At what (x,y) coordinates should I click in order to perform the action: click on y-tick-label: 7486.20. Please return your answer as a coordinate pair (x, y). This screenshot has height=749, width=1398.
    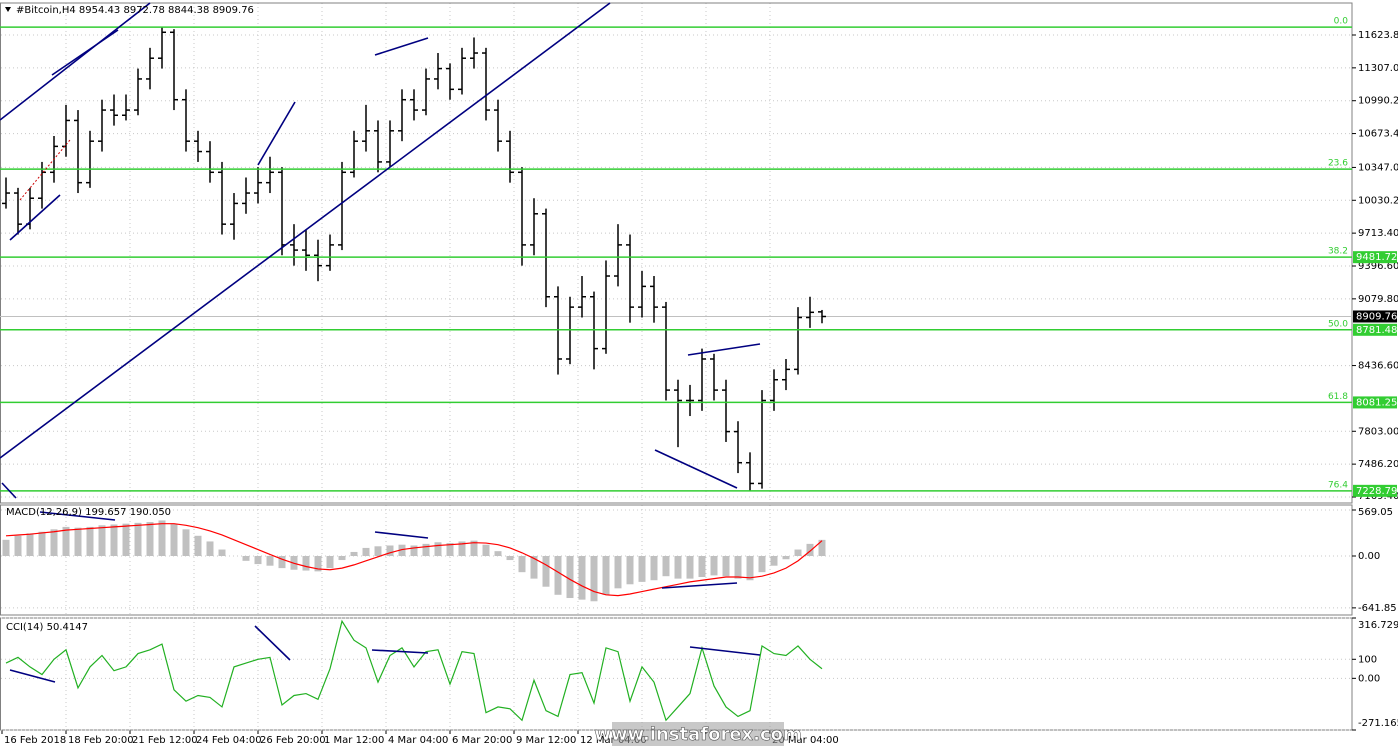
    Looking at the image, I should click on (1378, 464).